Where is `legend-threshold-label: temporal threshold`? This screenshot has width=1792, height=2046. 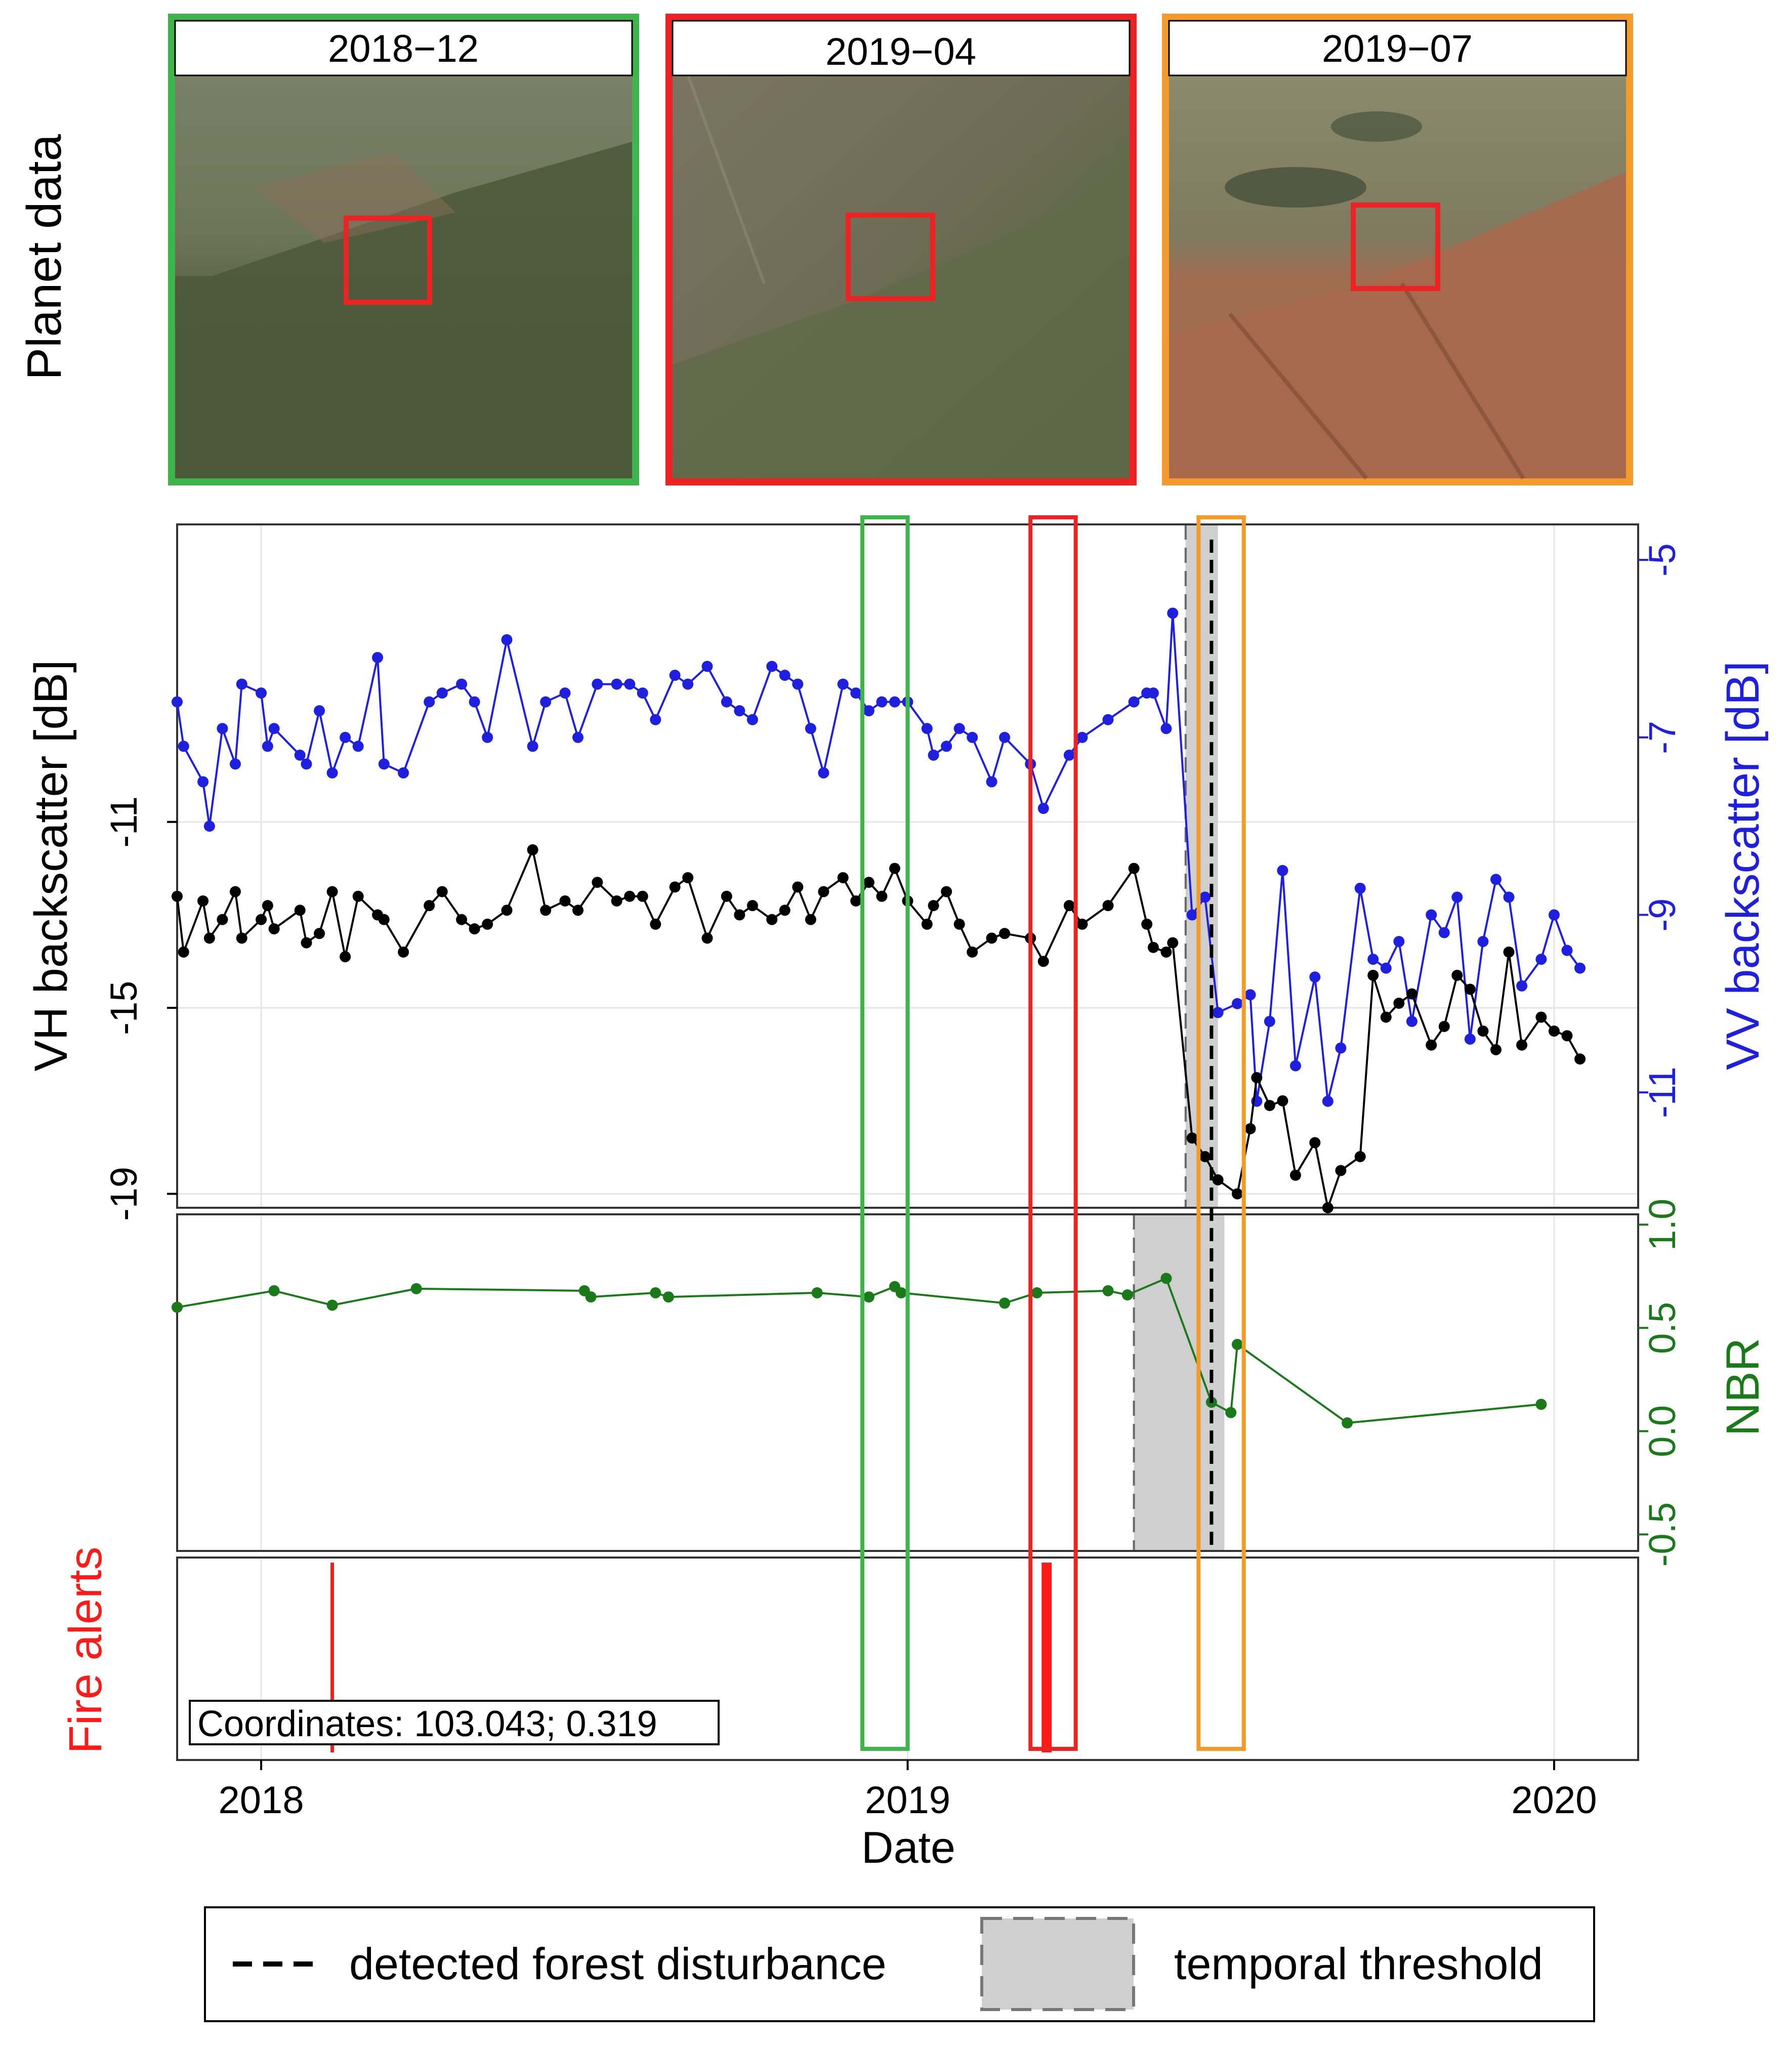
legend-threshold-label: temporal threshold is located at coordinates (1358, 1964).